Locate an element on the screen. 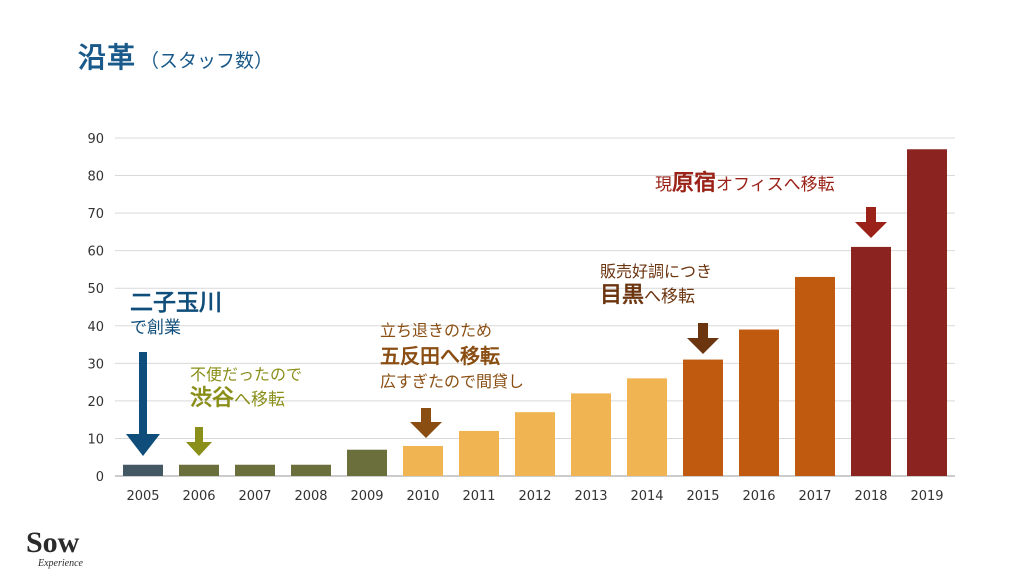 This screenshot has height=576, width=1024. bar-2011 is located at coordinates (479, 453).